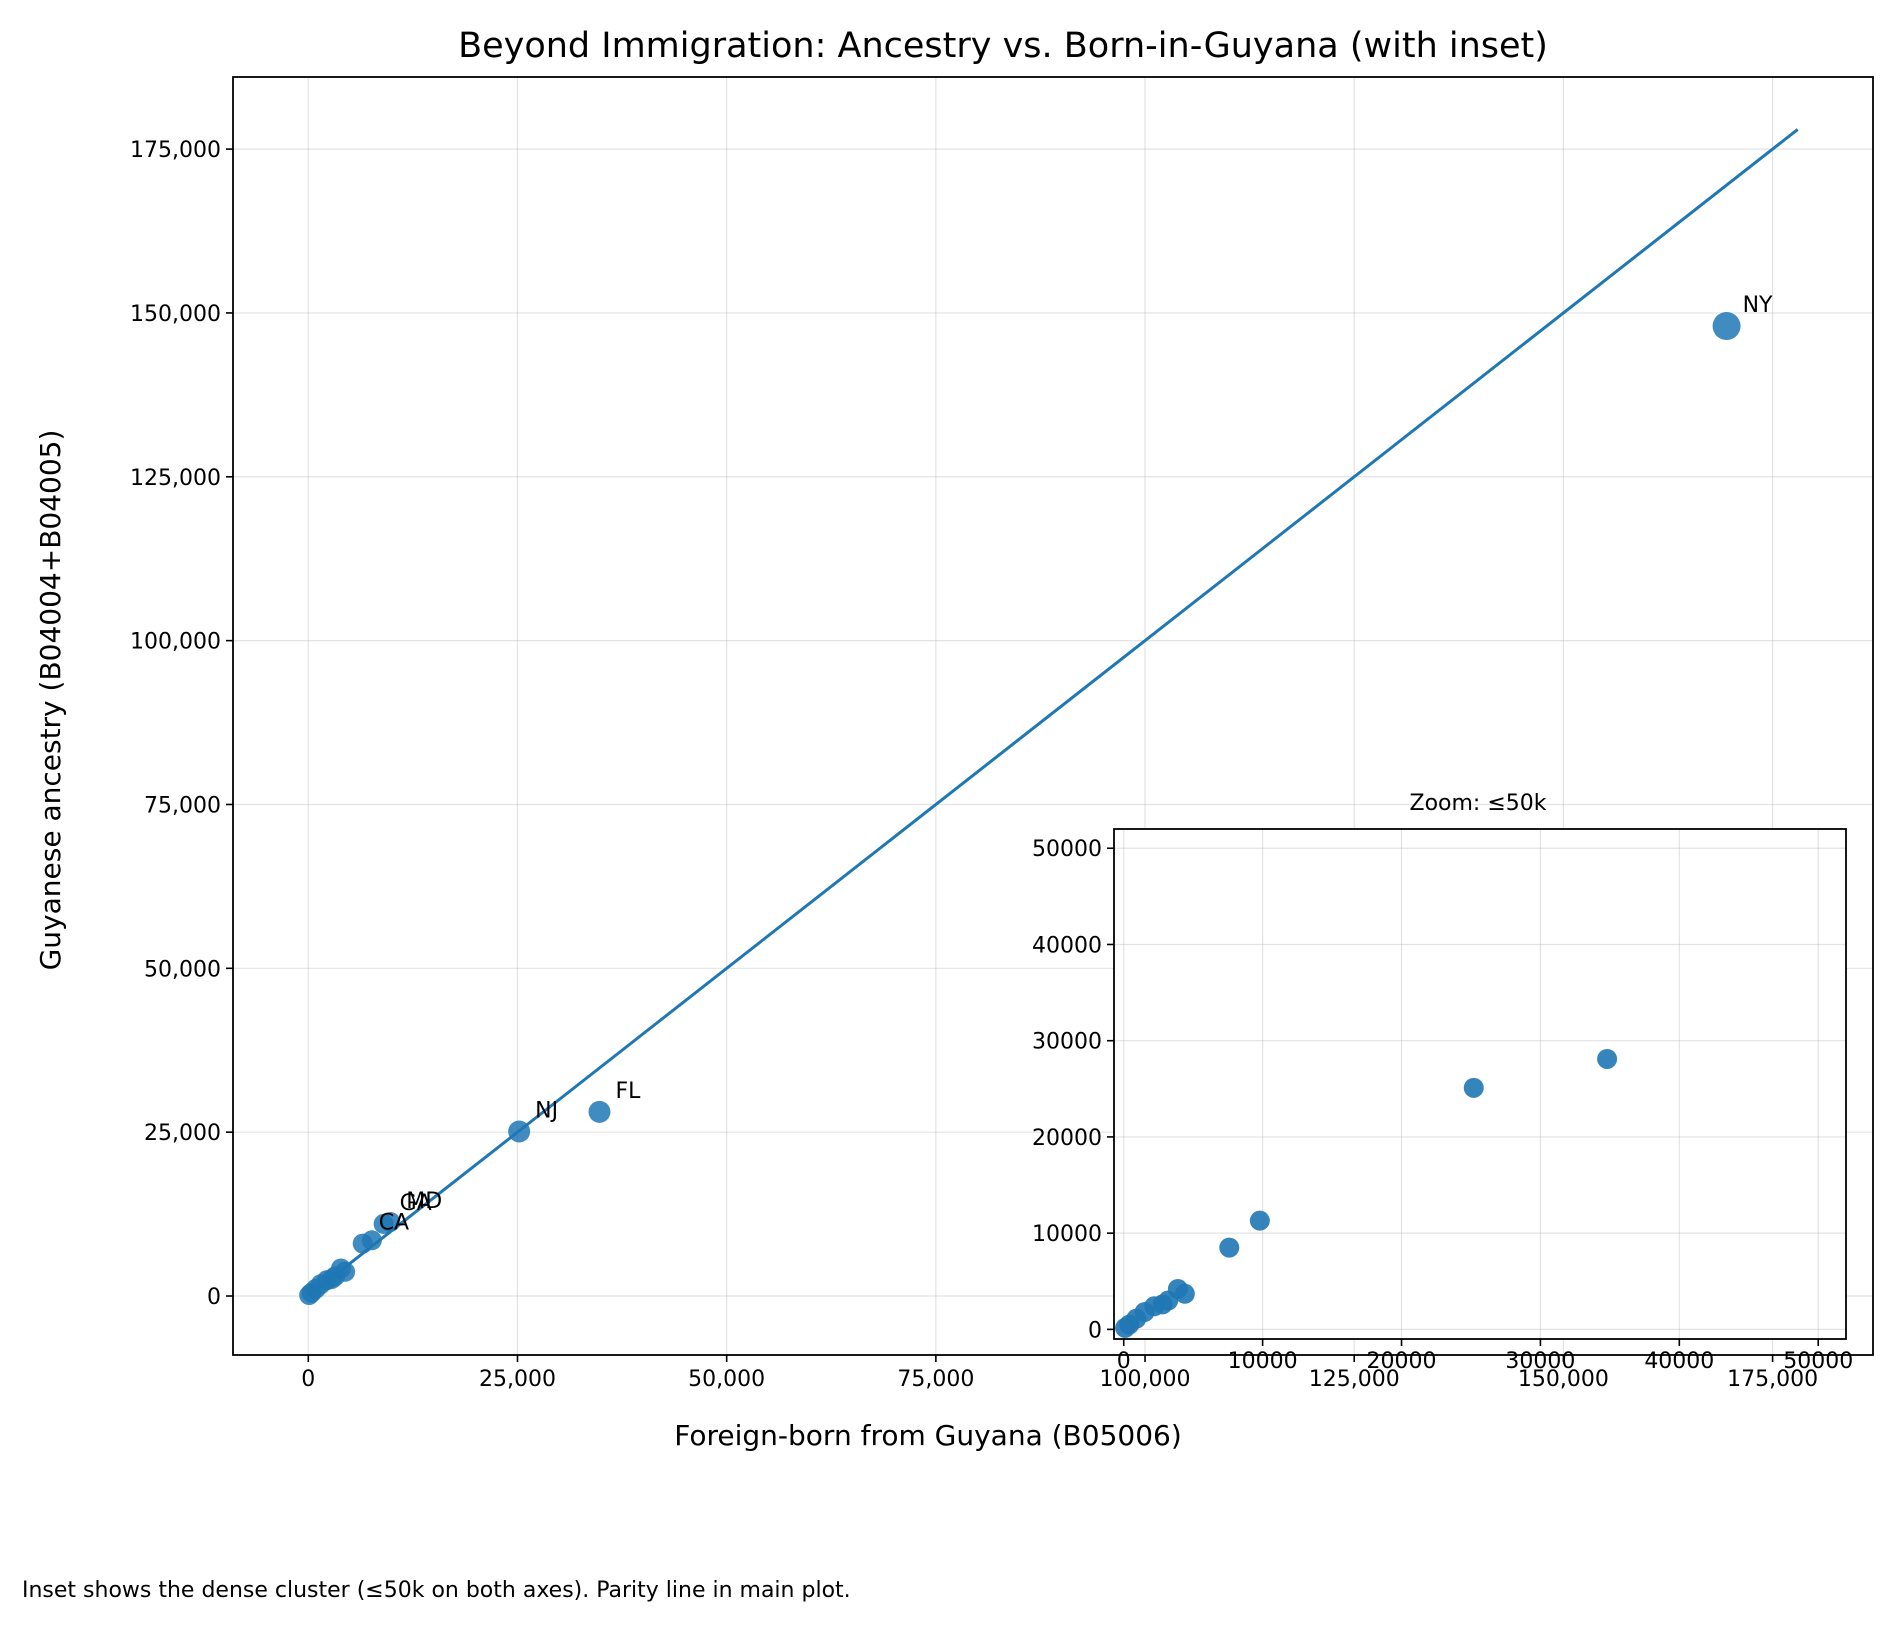 This screenshot has height=1625, width=1889. What do you see at coordinates (1818, 1361) in the screenshot?
I see `x-tick-label: 50000` at bounding box center [1818, 1361].